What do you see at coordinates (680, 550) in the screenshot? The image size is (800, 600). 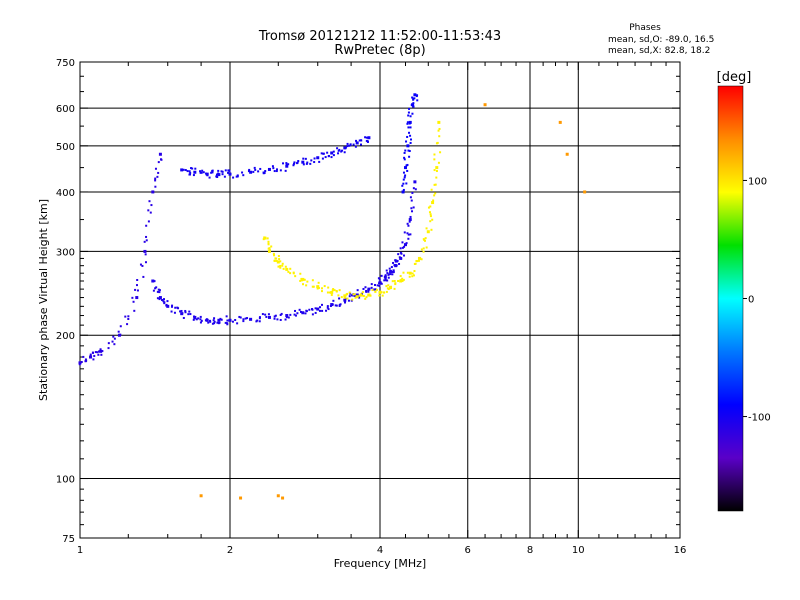 I see `x-tick-label: 16` at bounding box center [680, 550].